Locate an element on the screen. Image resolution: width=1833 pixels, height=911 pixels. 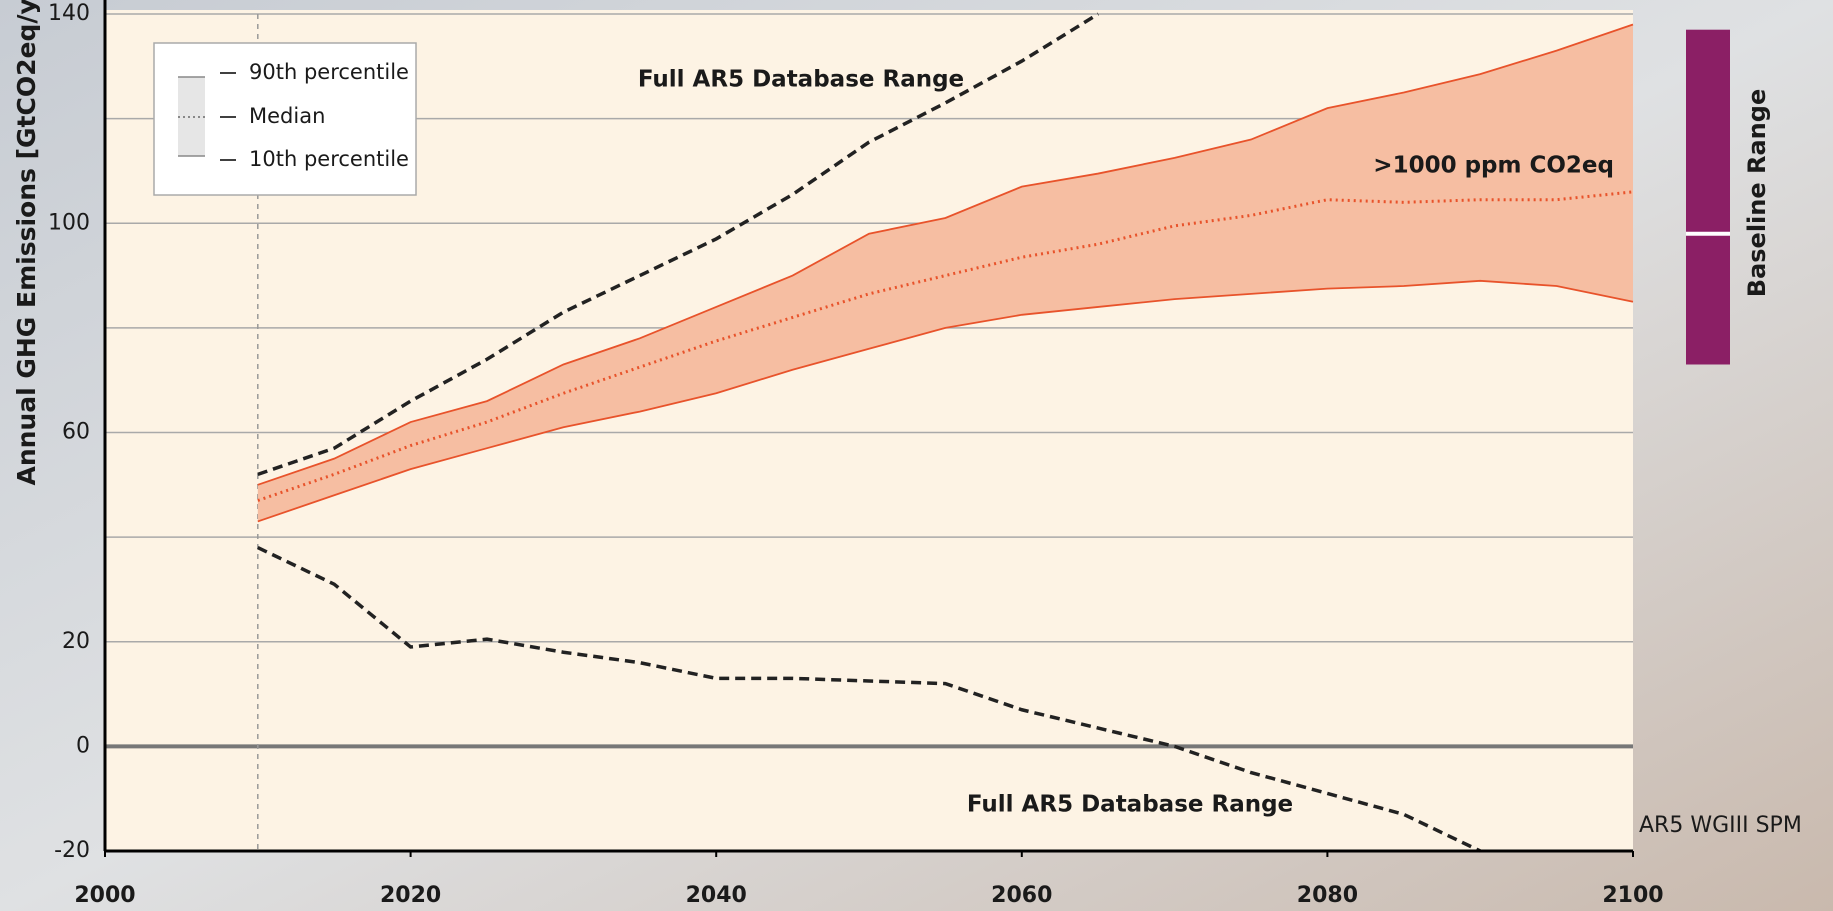
y-axis-label: Annual GHG Emissions [GtCO2eq/yr] is located at coordinates (26, 243).